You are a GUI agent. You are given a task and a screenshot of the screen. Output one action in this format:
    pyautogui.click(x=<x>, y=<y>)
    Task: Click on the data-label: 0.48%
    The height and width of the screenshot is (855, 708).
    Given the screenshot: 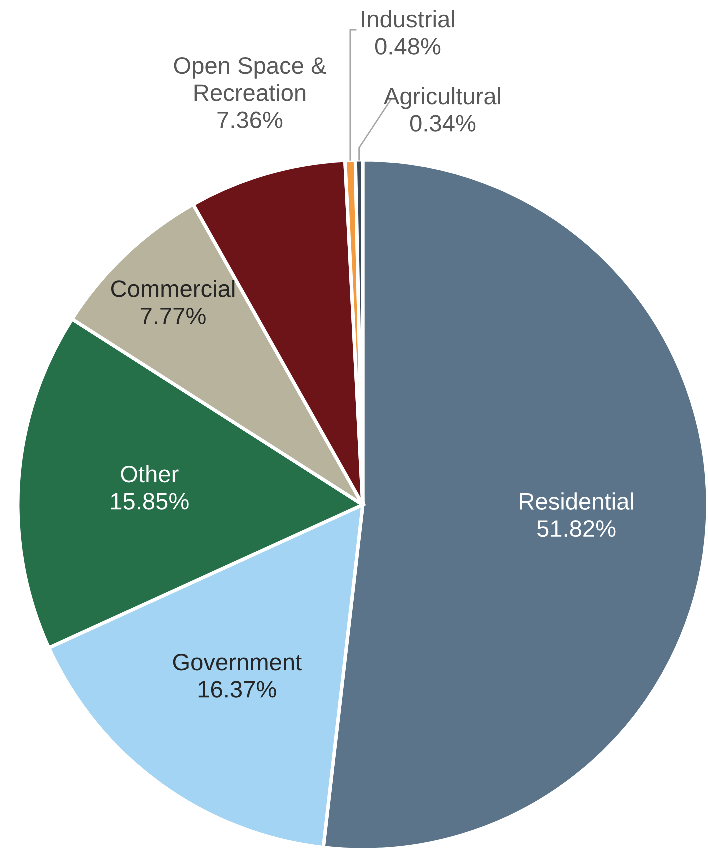 What is the action you would take?
    pyautogui.click(x=408, y=46)
    